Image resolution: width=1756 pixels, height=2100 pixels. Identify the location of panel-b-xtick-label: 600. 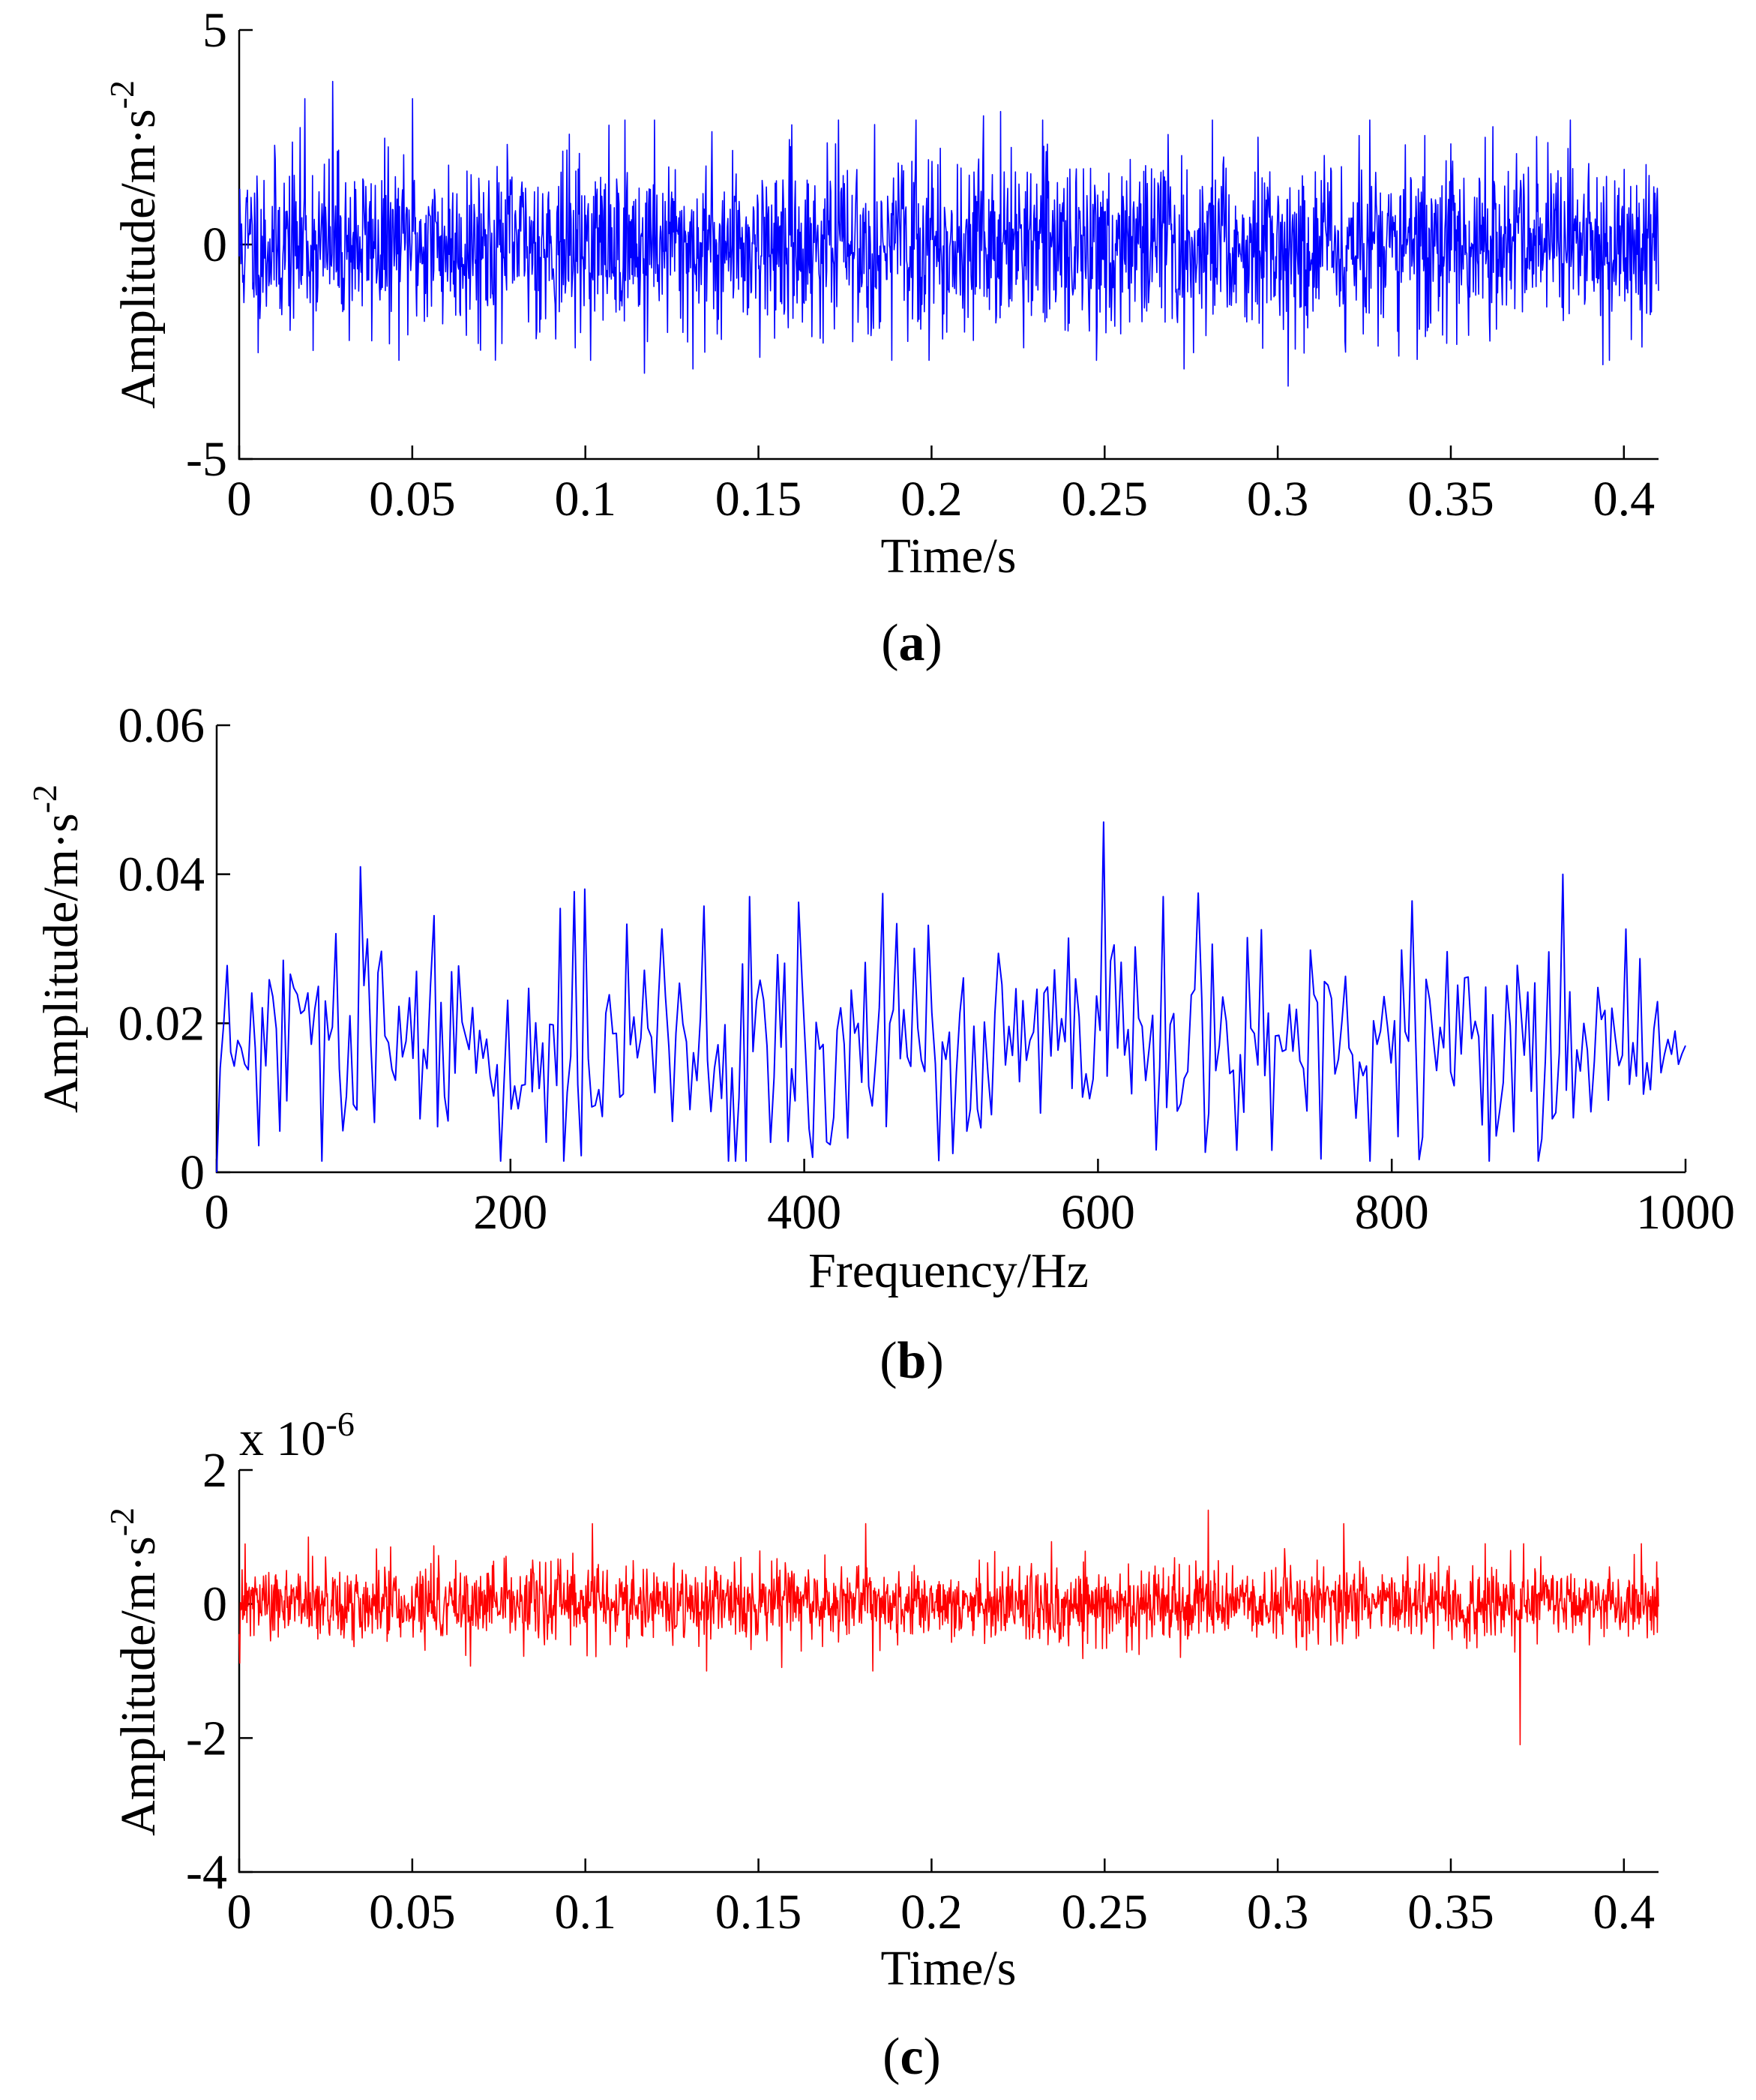
(1098, 1212).